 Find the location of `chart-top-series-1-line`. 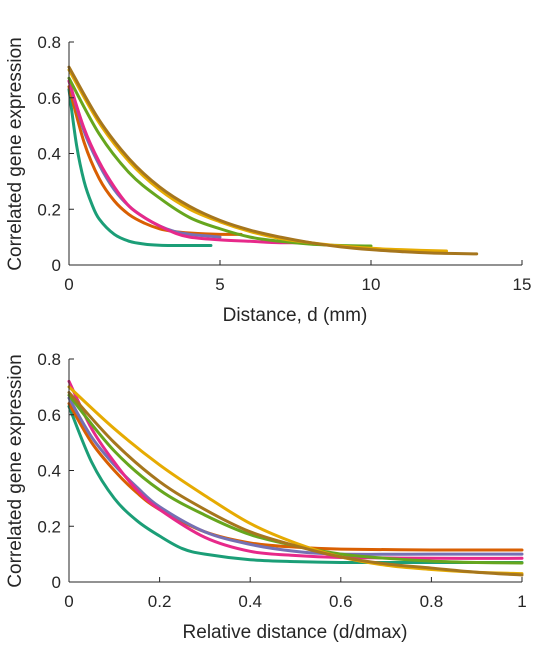

chart-top-series-1-line is located at coordinates (140, 167).